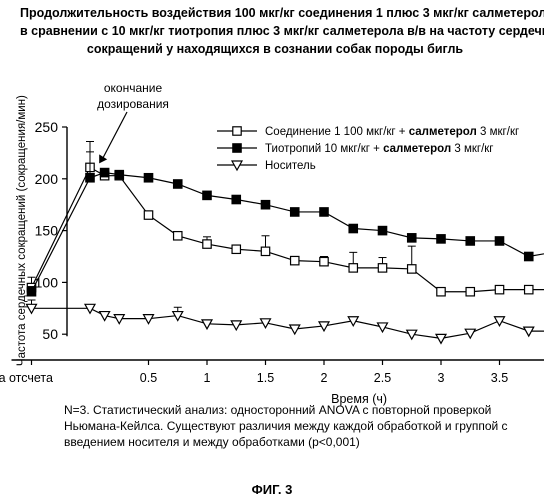  What do you see at coordinates (499, 378) in the screenshot?
I see `x-tick-label: 3.5` at bounding box center [499, 378].